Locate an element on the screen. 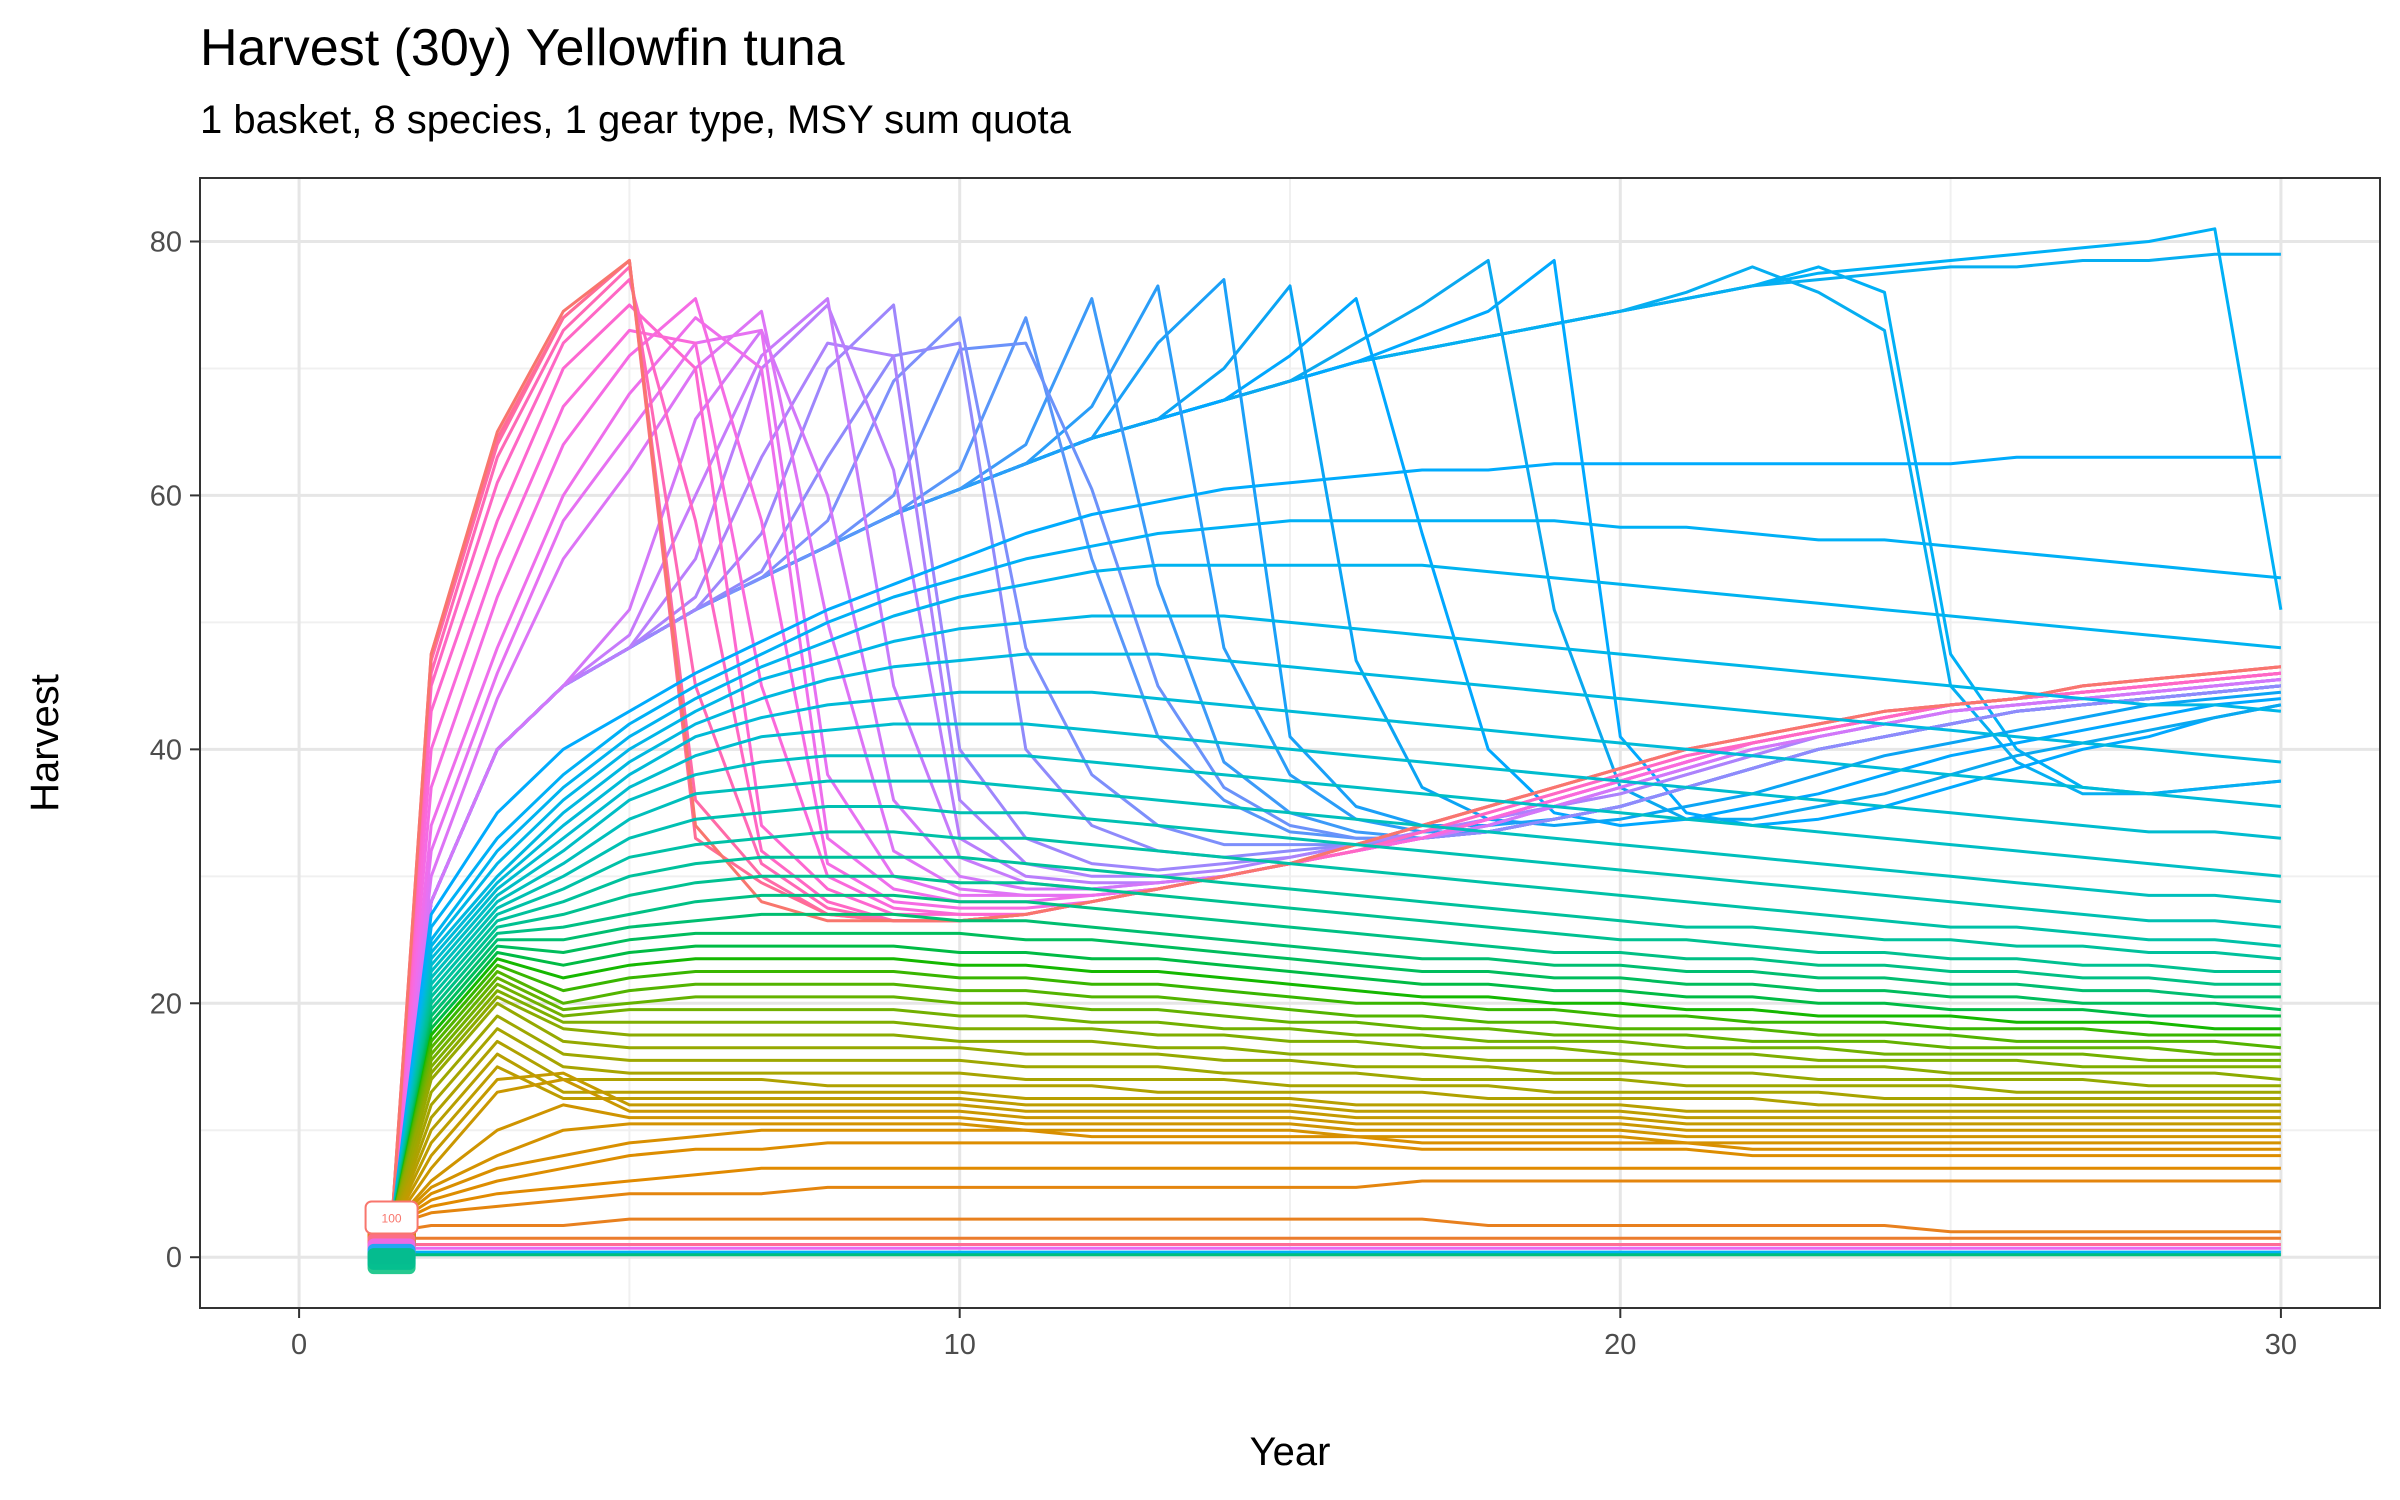  y-axis-title: Harvest is located at coordinates (45, 743).